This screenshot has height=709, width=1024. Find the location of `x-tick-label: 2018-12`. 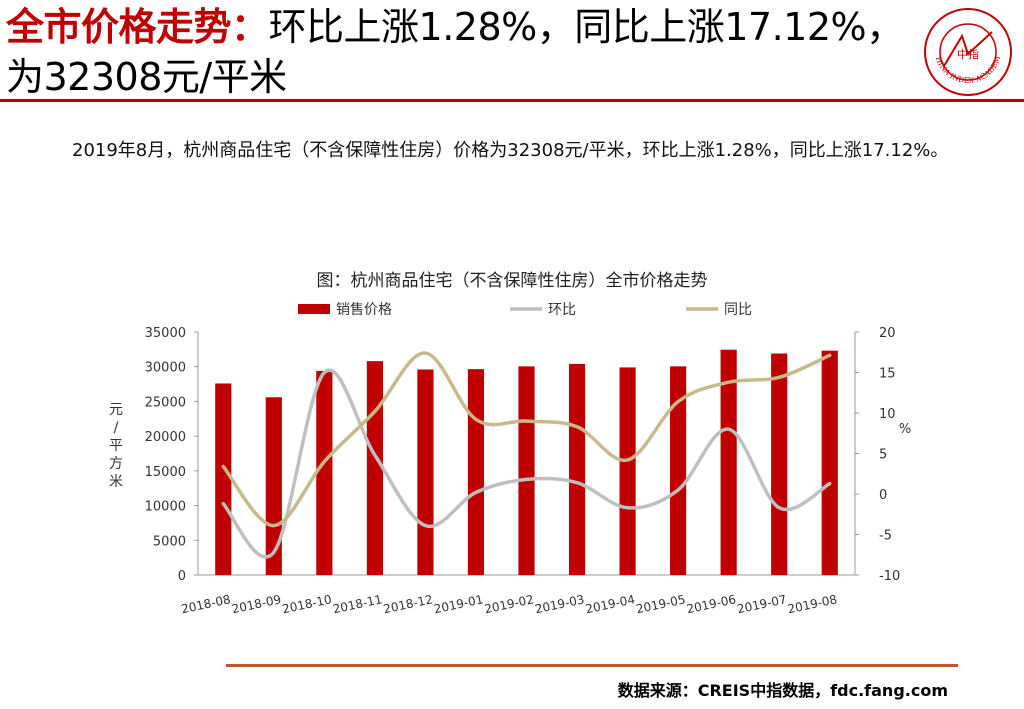

x-tick-label: 2018-12 is located at coordinates (408, 604).